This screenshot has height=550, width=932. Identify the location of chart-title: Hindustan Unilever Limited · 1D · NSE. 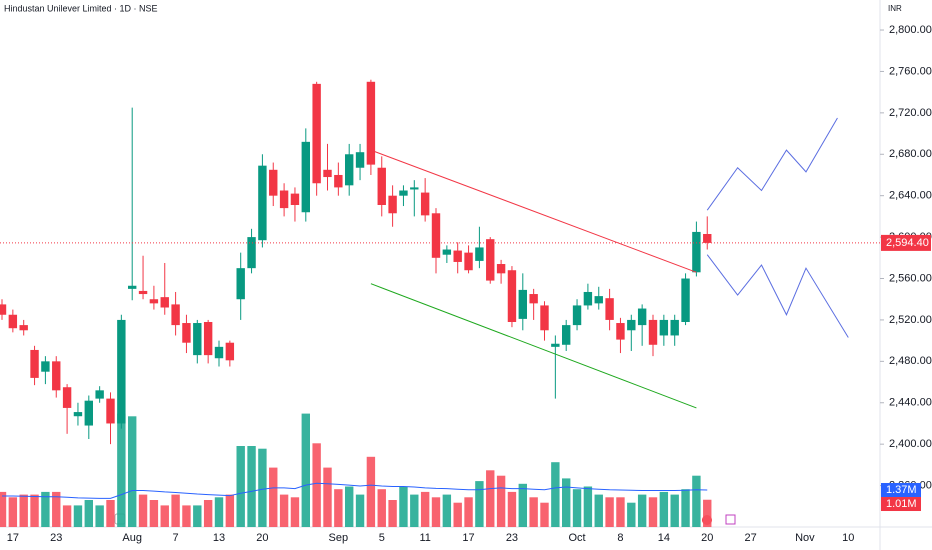
(81, 8).